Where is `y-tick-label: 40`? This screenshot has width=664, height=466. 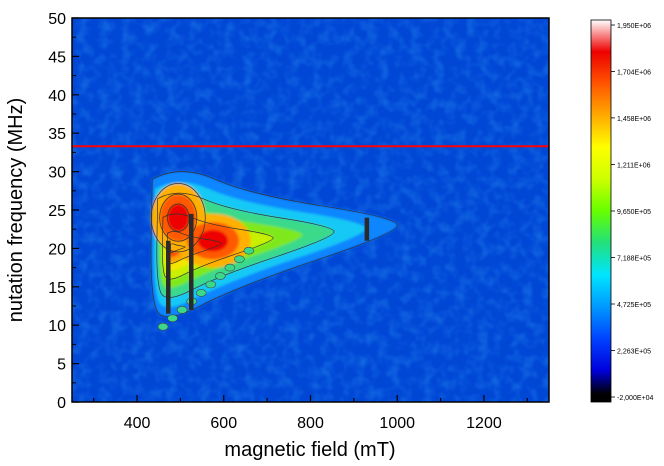
y-tick-label: 40 is located at coordinates (57, 96).